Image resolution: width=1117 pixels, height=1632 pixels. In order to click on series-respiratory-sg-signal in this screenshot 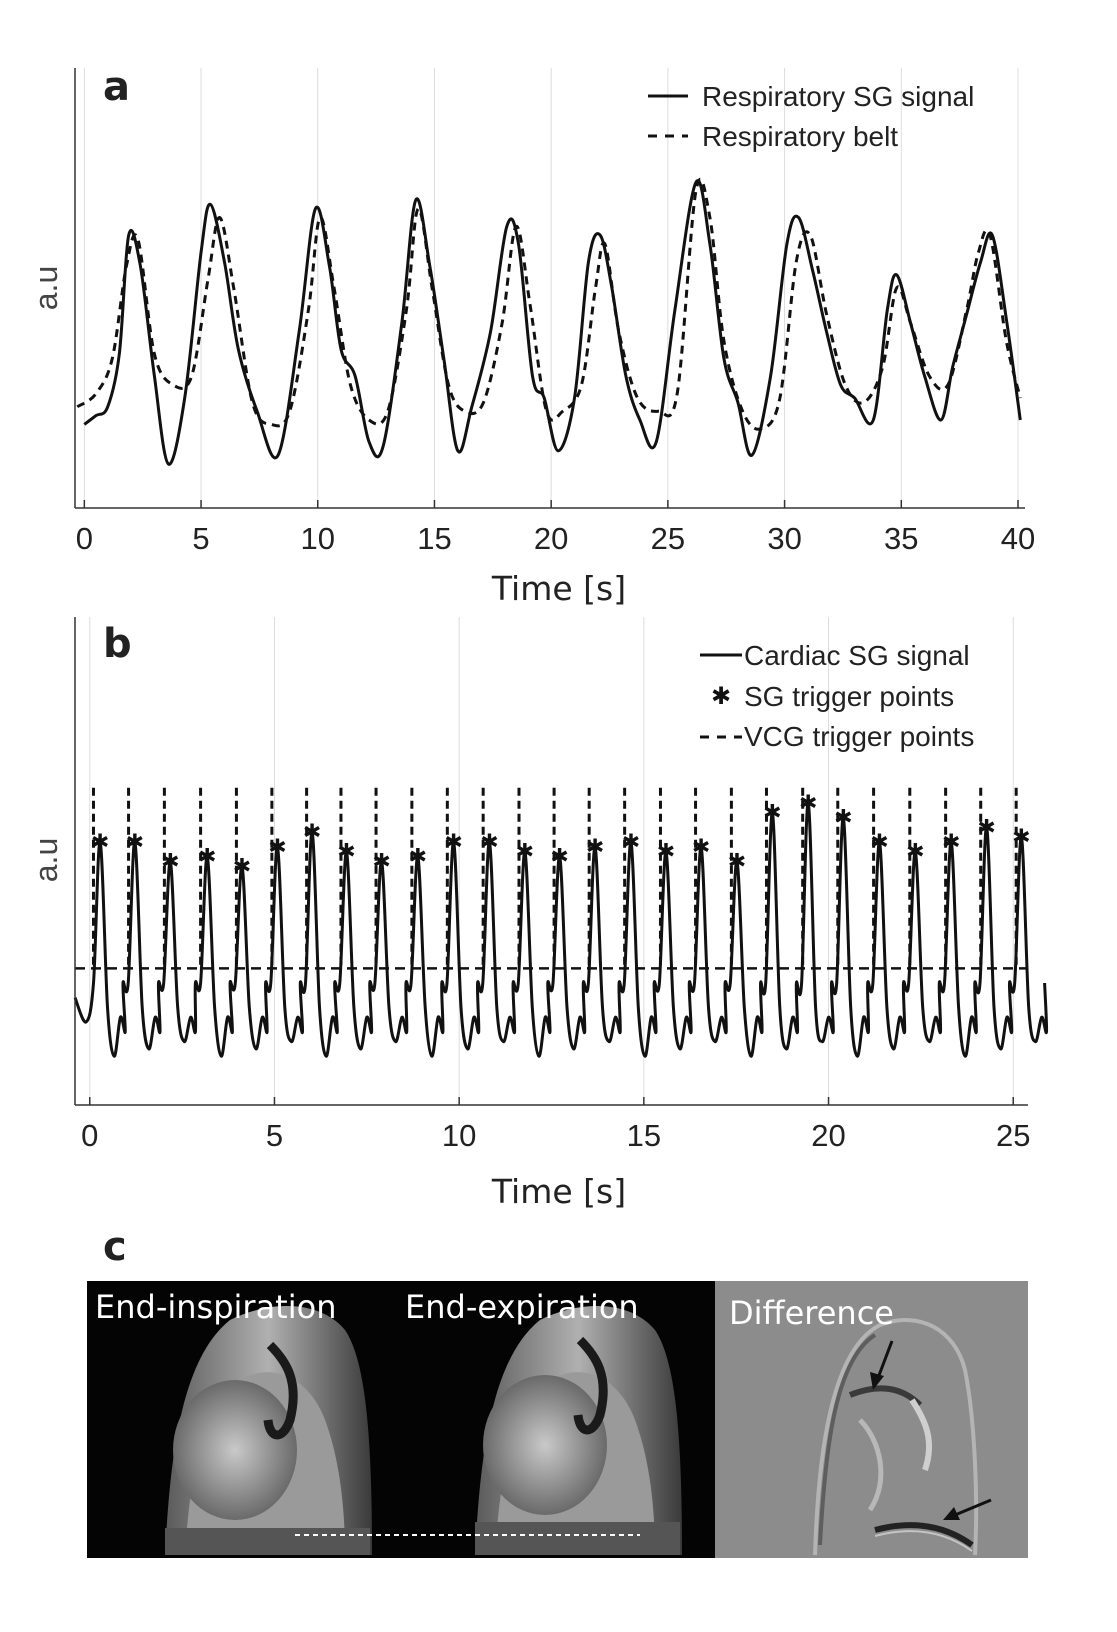, I will do `click(552, 322)`.